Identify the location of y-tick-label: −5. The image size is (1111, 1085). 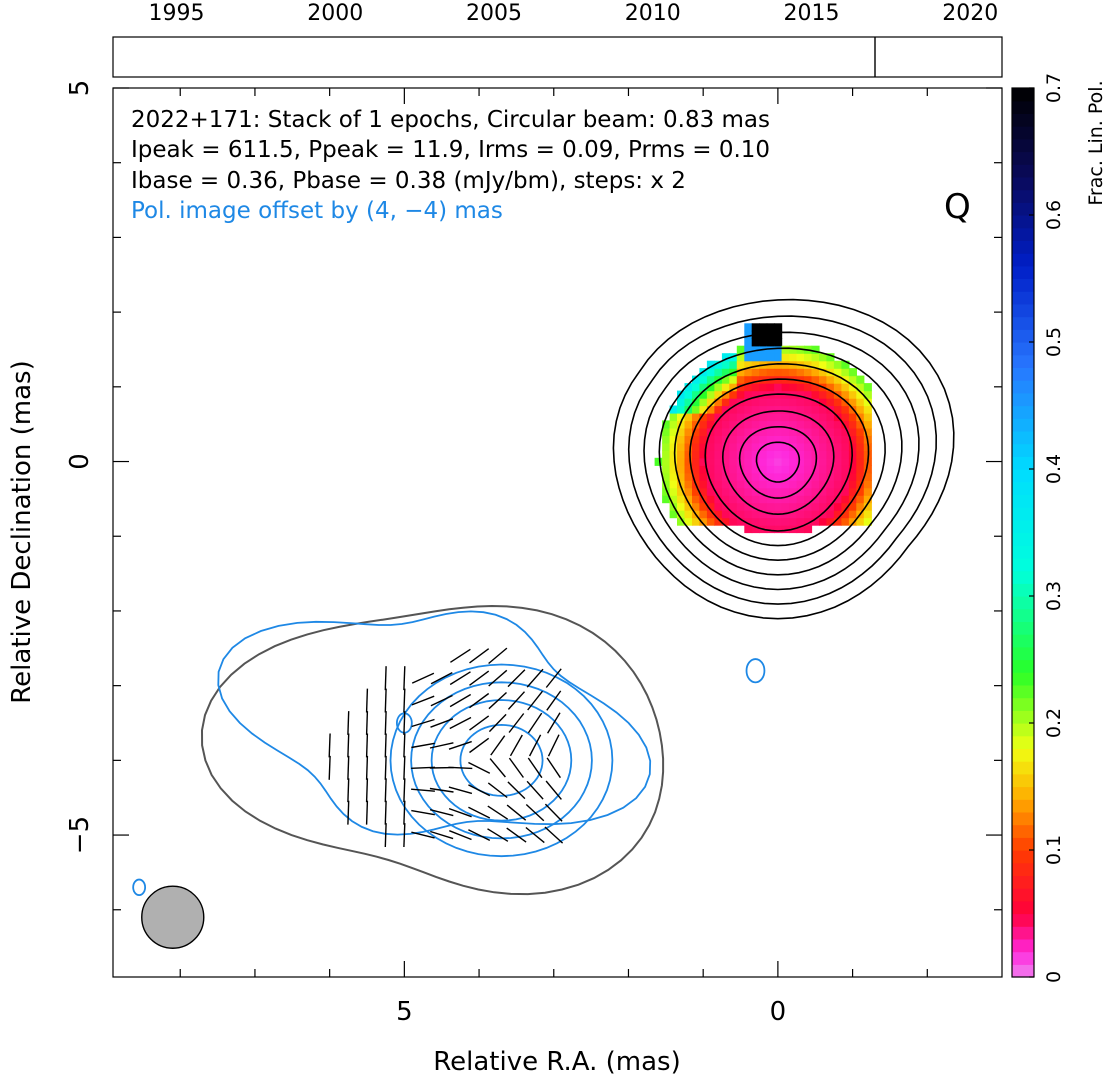
(80, 835).